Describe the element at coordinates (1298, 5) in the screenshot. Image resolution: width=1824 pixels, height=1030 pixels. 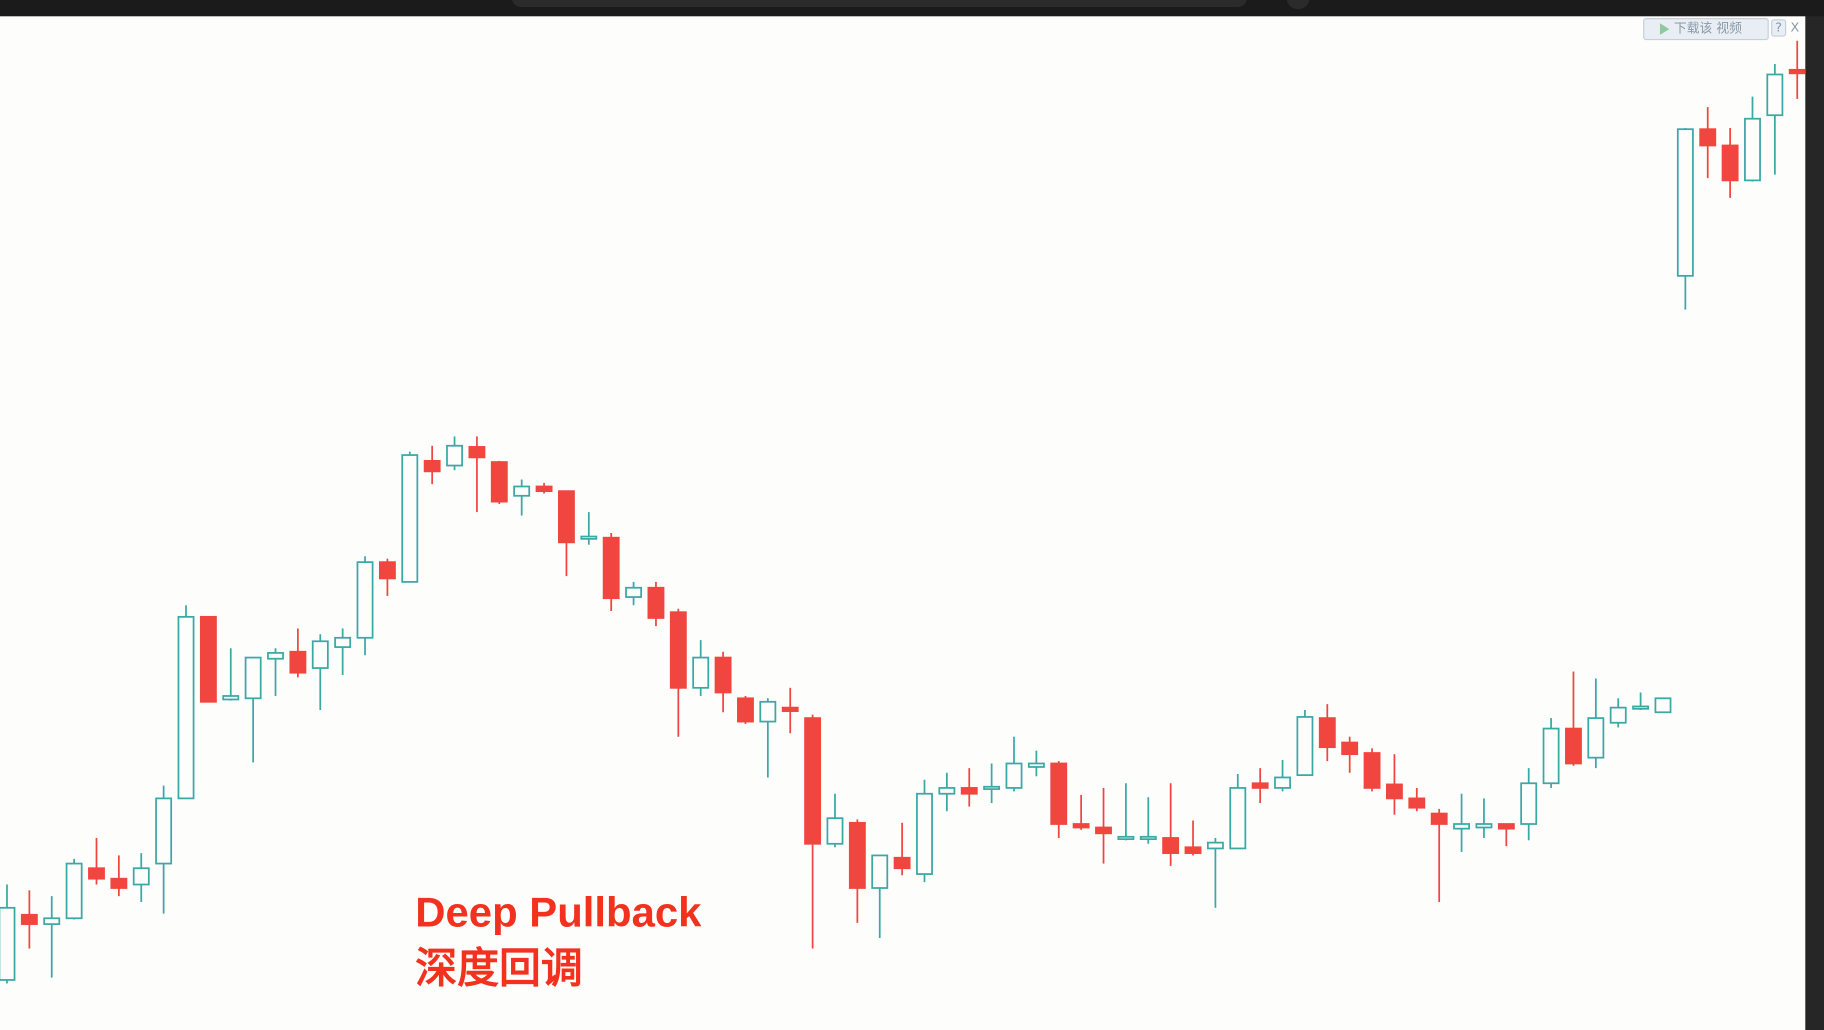
I see `browser-icon` at that location.